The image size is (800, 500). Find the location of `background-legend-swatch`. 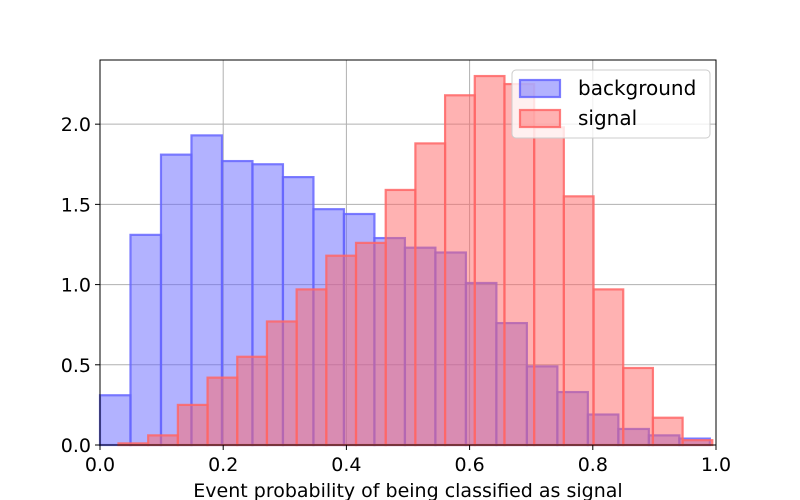

background-legend-swatch is located at coordinates (540, 88).